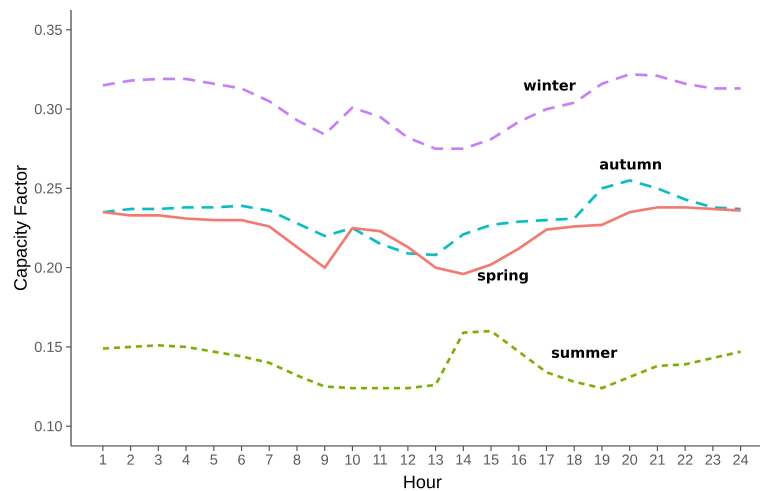 Image resolution: width=760 pixels, height=491 pixels. Describe the element at coordinates (630, 459) in the screenshot. I see `x-tick-label: 20` at that location.